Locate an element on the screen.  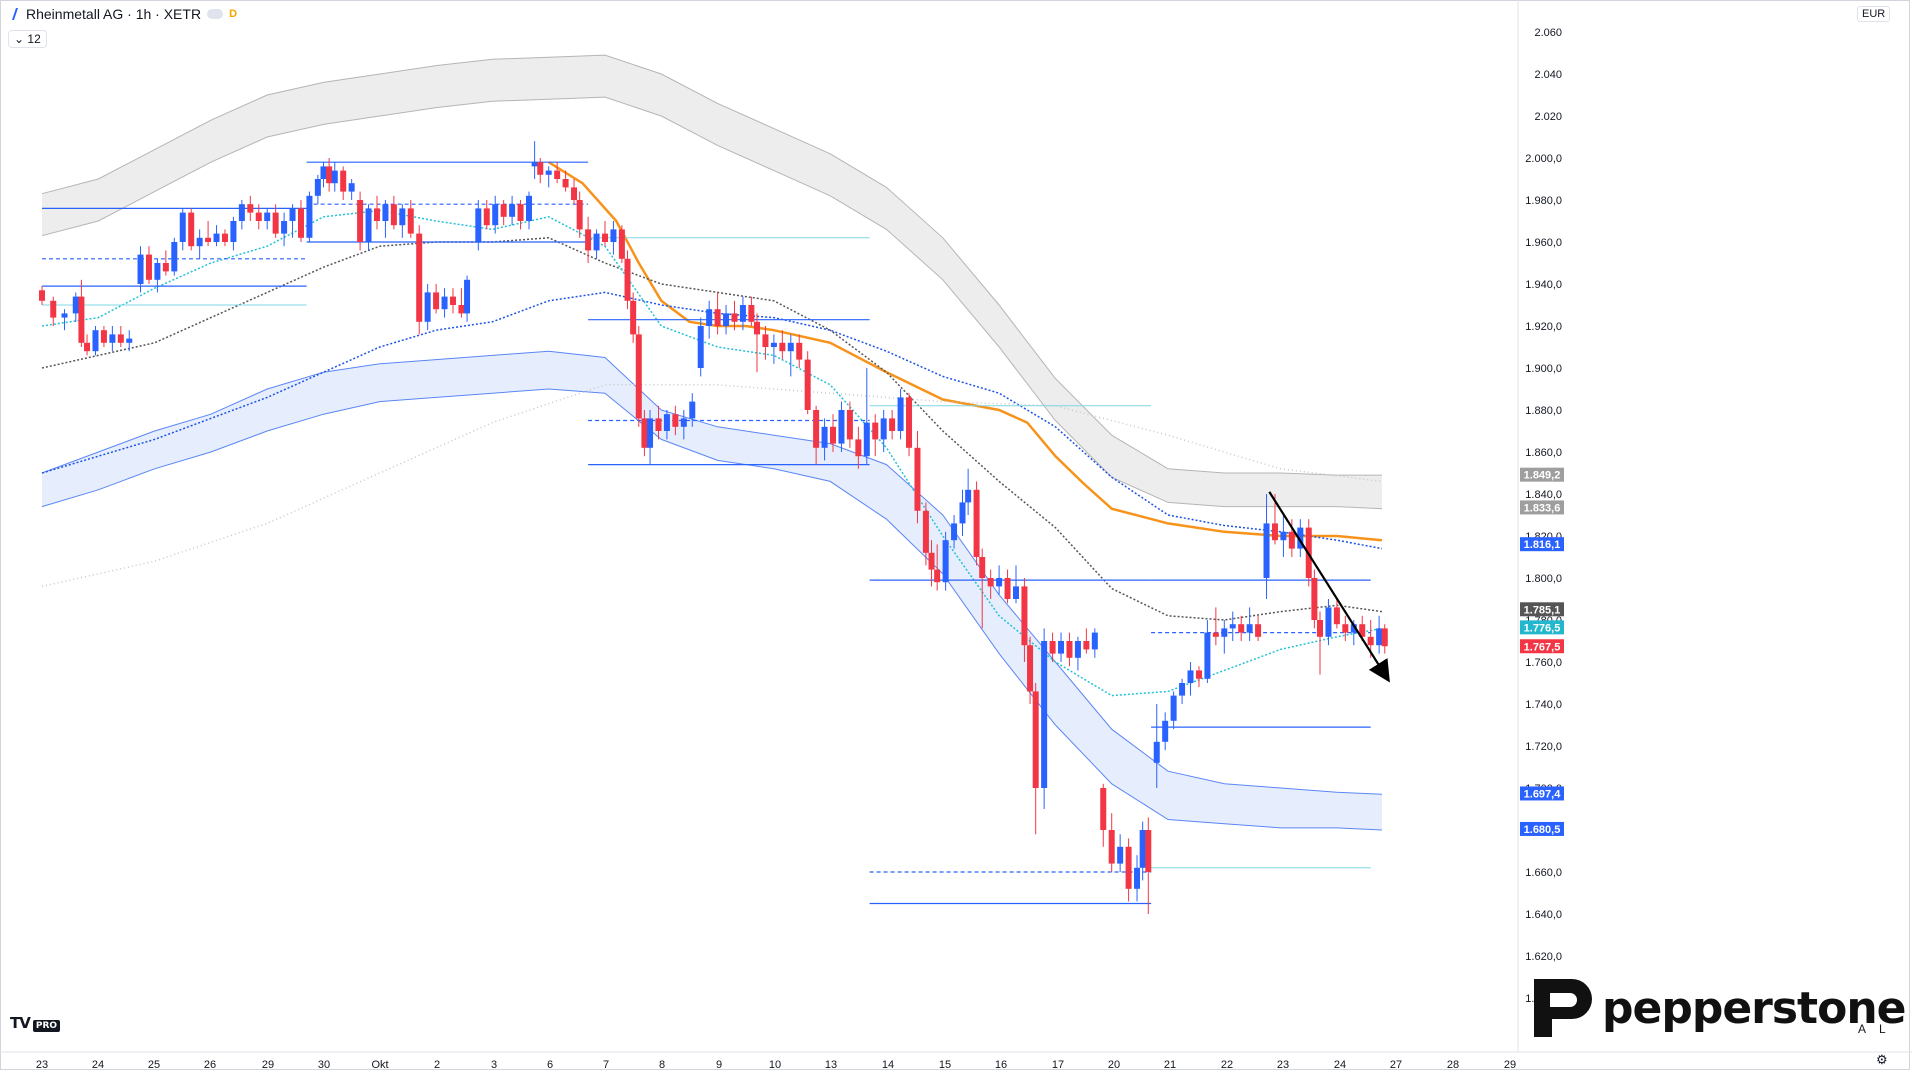
chart-title: Rheinmetall AG · 1h · XETR is located at coordinates (114, 14).